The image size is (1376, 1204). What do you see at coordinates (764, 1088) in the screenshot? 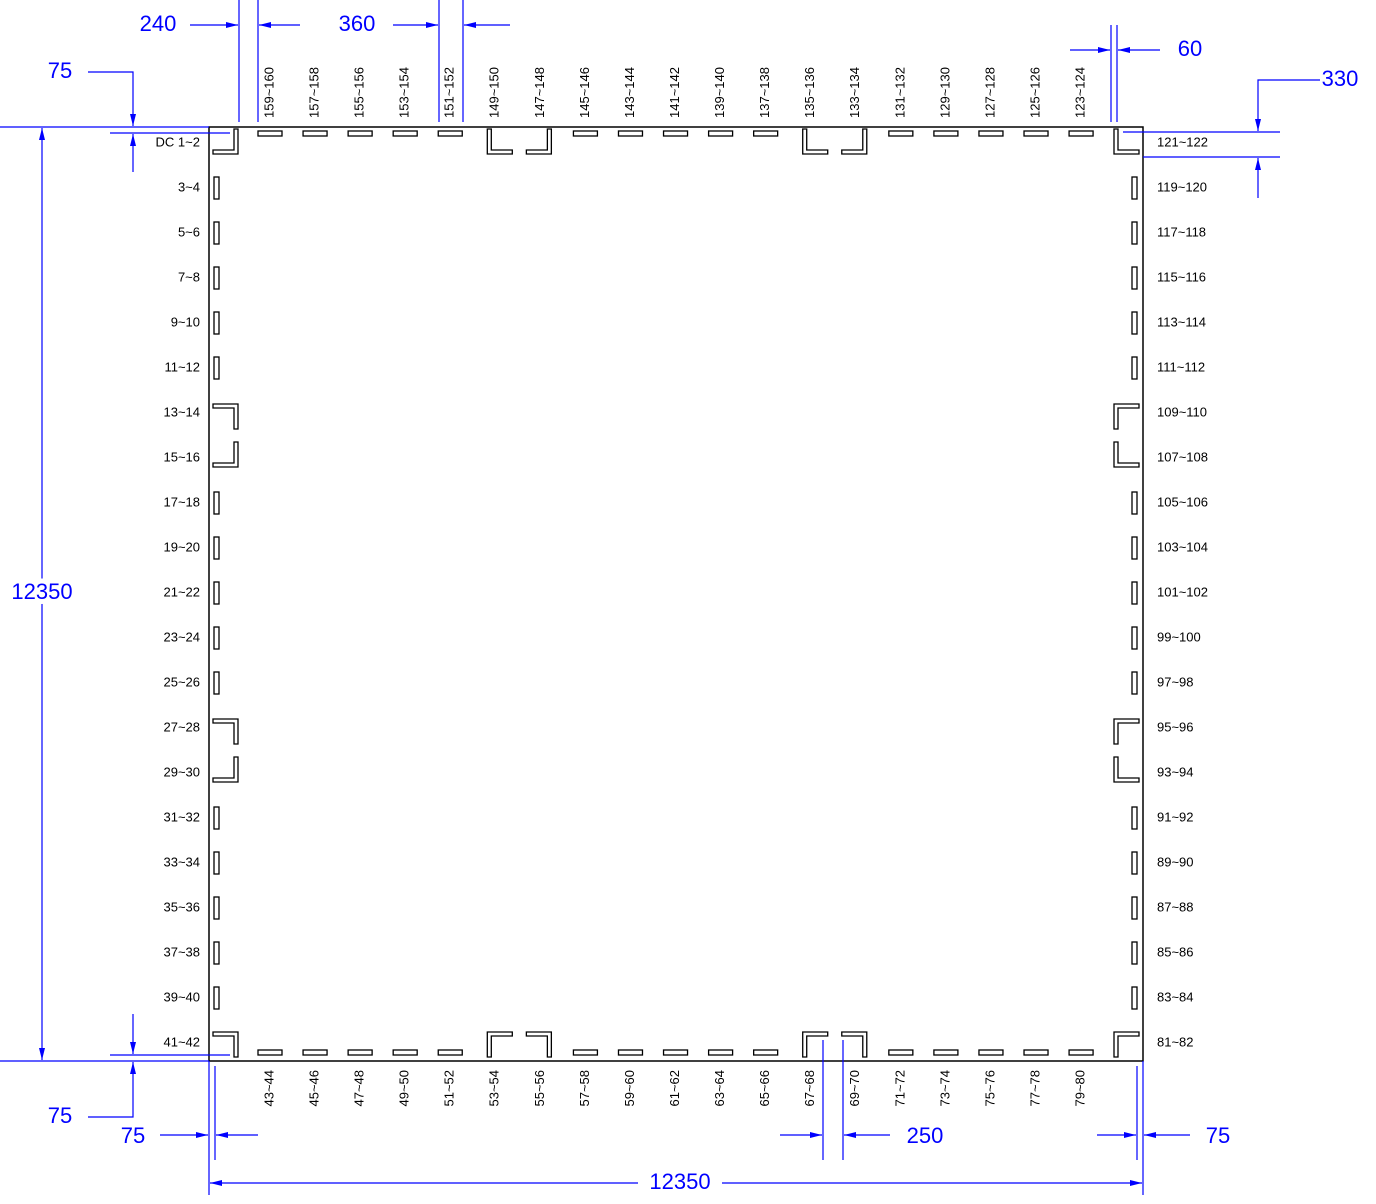
I see `pin-label: 65~66` at bounding box center [764, 1088].